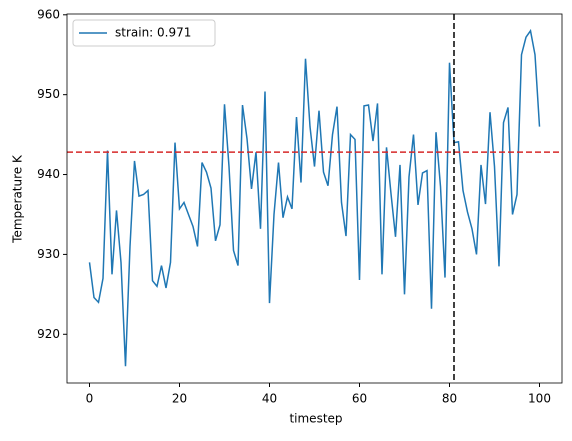 This screenshot has height=441, width=572. I want to click on legend-box, so click(144, 33).